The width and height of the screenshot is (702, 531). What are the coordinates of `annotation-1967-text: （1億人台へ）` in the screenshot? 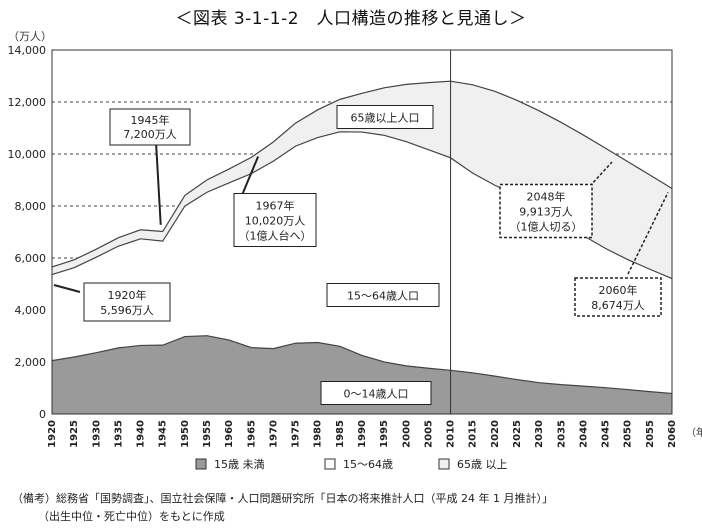 It's located at (275, 236).